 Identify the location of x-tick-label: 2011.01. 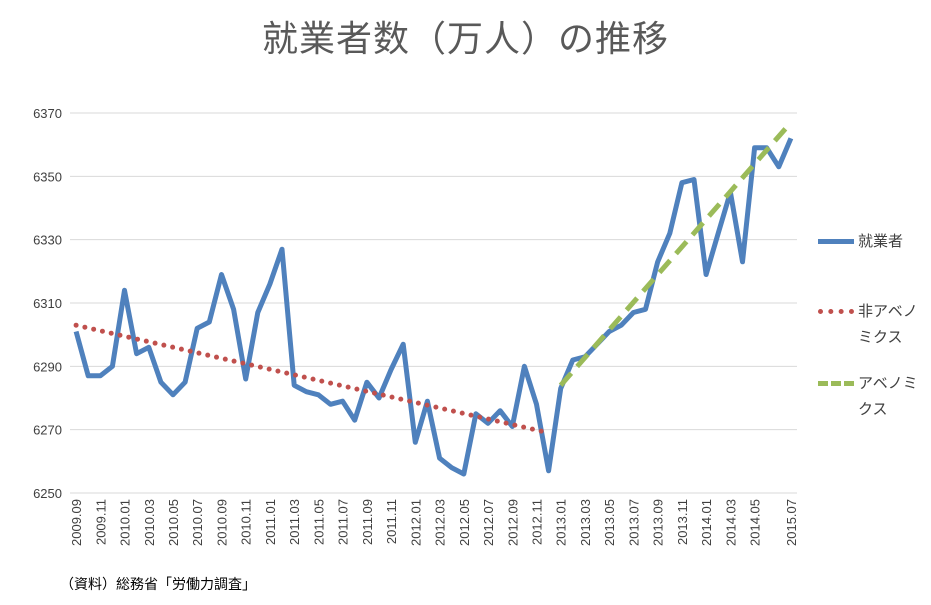
(270, 522).